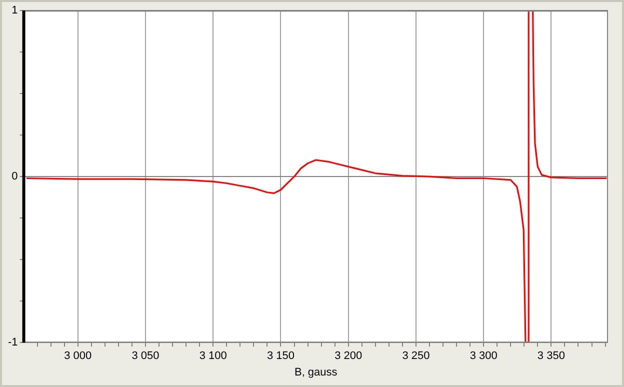 The width and height of the screenshot is (624, 387). Describe the element at coordinates (213, 356) in the screenshot. I see `x-tick-label: 3 100` at that location.